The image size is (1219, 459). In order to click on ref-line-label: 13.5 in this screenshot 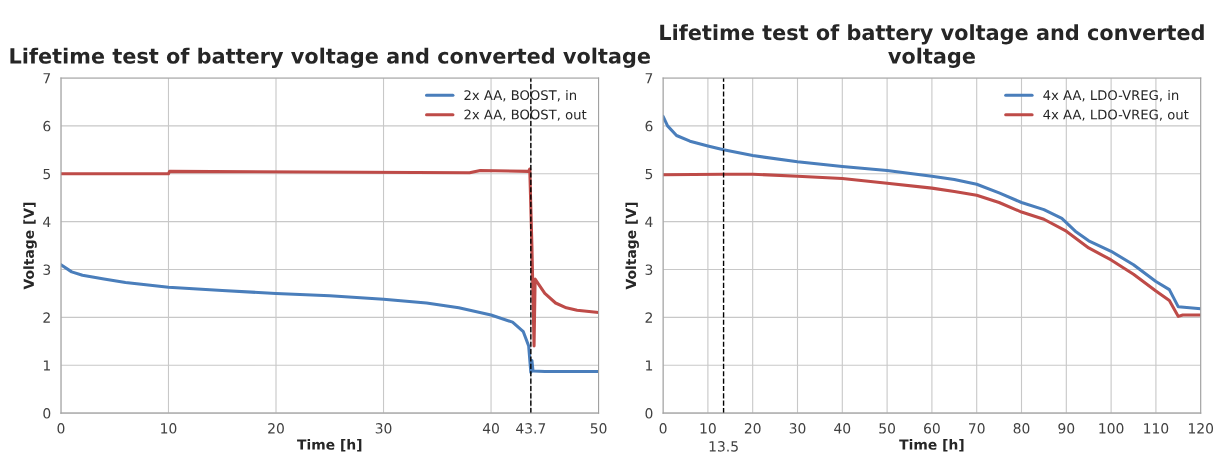, I will do `click(723, 446)`.